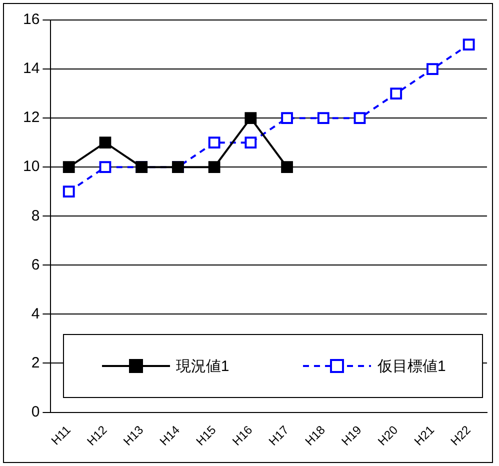 Image resolution: width=499 pixels, height=466 pixels. I want to click on x-tick-label: H19, so click(351, 435).